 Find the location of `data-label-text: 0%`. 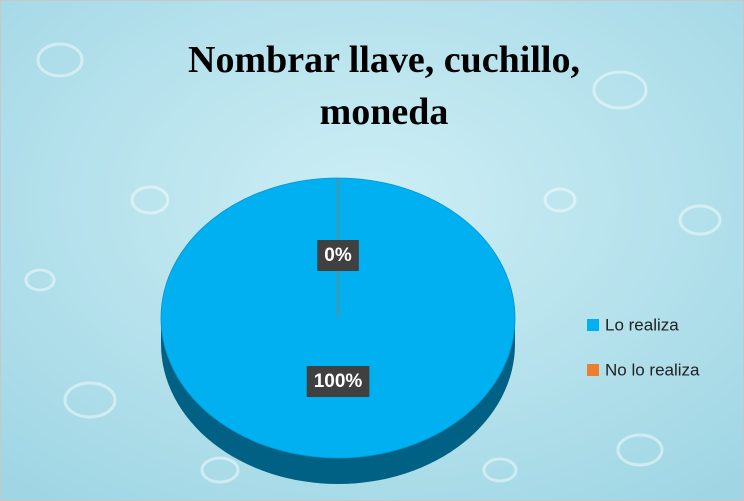

data-label-text: 0% is located at coordinates (338, 255).